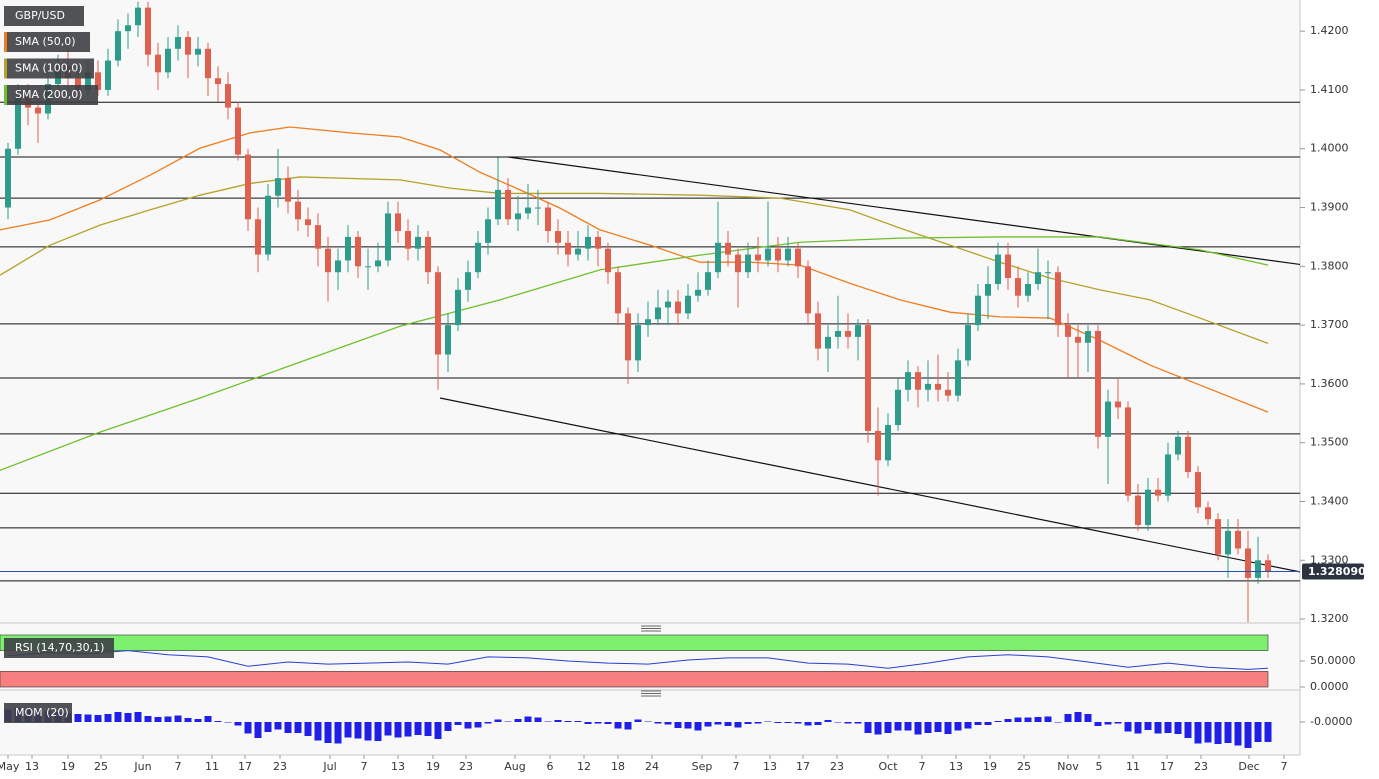  I want to click on y-tick-label: 1.3600, so click(1329, 383).